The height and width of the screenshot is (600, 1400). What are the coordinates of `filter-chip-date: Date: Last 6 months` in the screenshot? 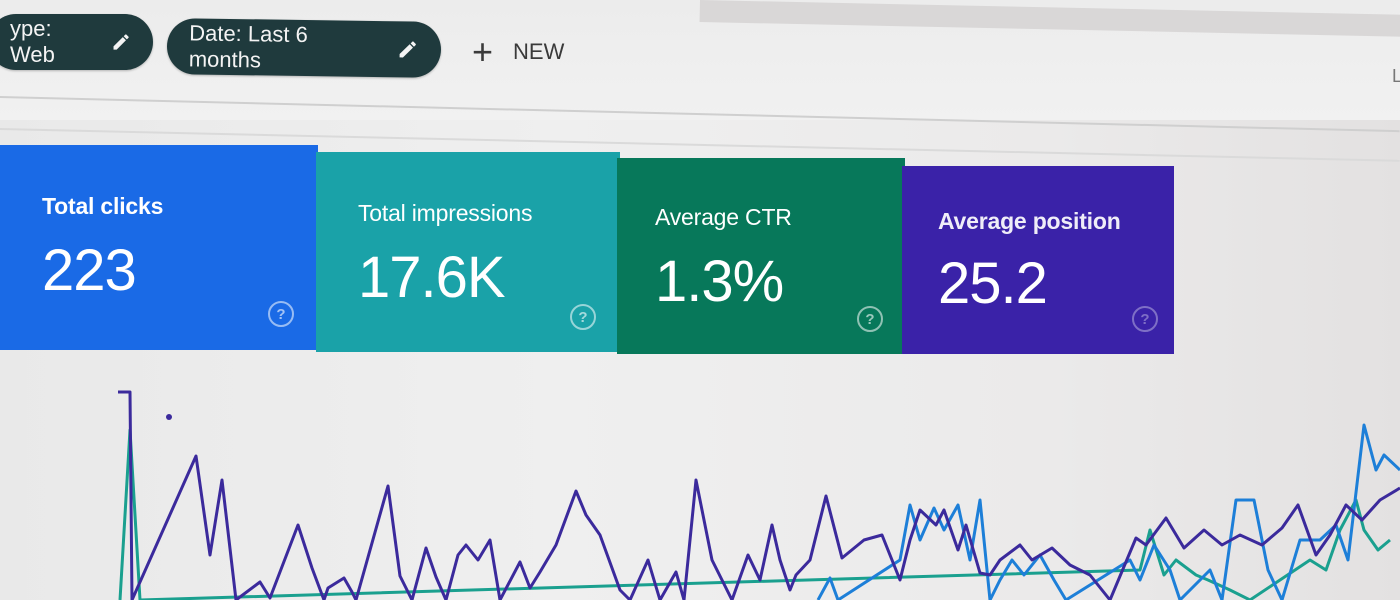 It's located at (304, 48).